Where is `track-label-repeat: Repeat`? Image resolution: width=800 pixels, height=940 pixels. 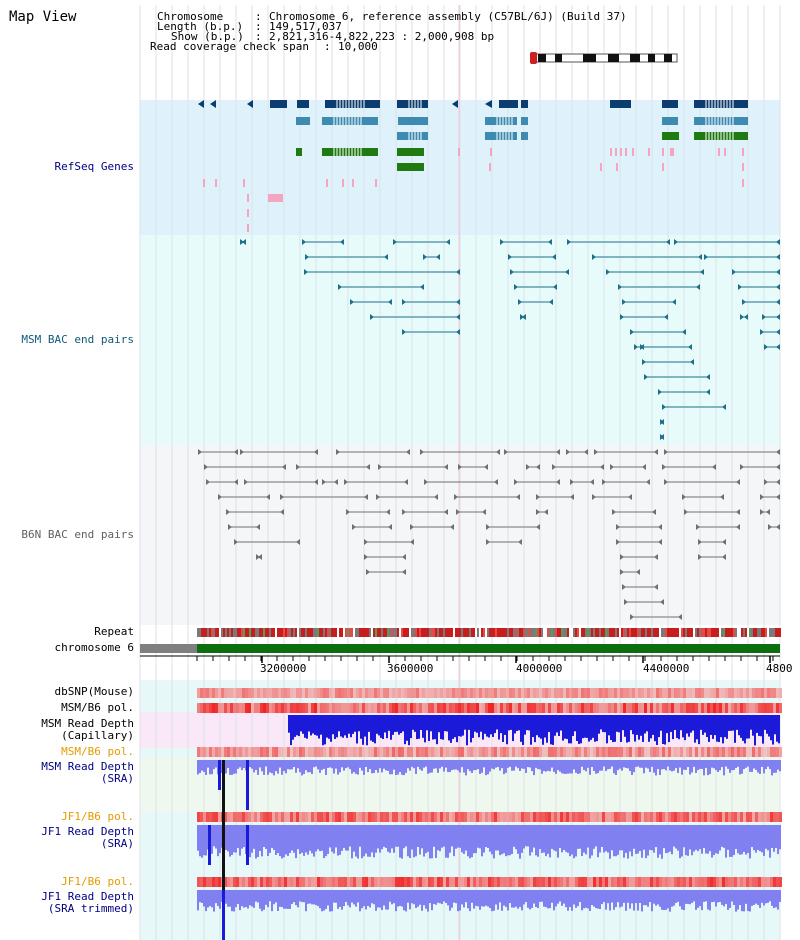 track-label-repeat: Repeat is located at coordinates (114, 631).